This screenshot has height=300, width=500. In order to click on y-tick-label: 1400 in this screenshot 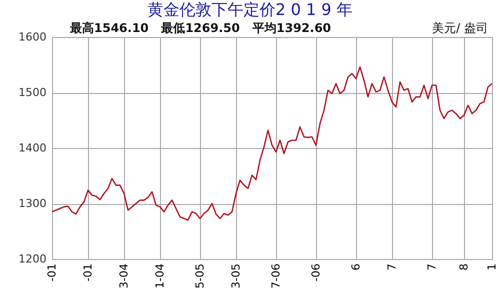, I will do `click(32, 148)`.